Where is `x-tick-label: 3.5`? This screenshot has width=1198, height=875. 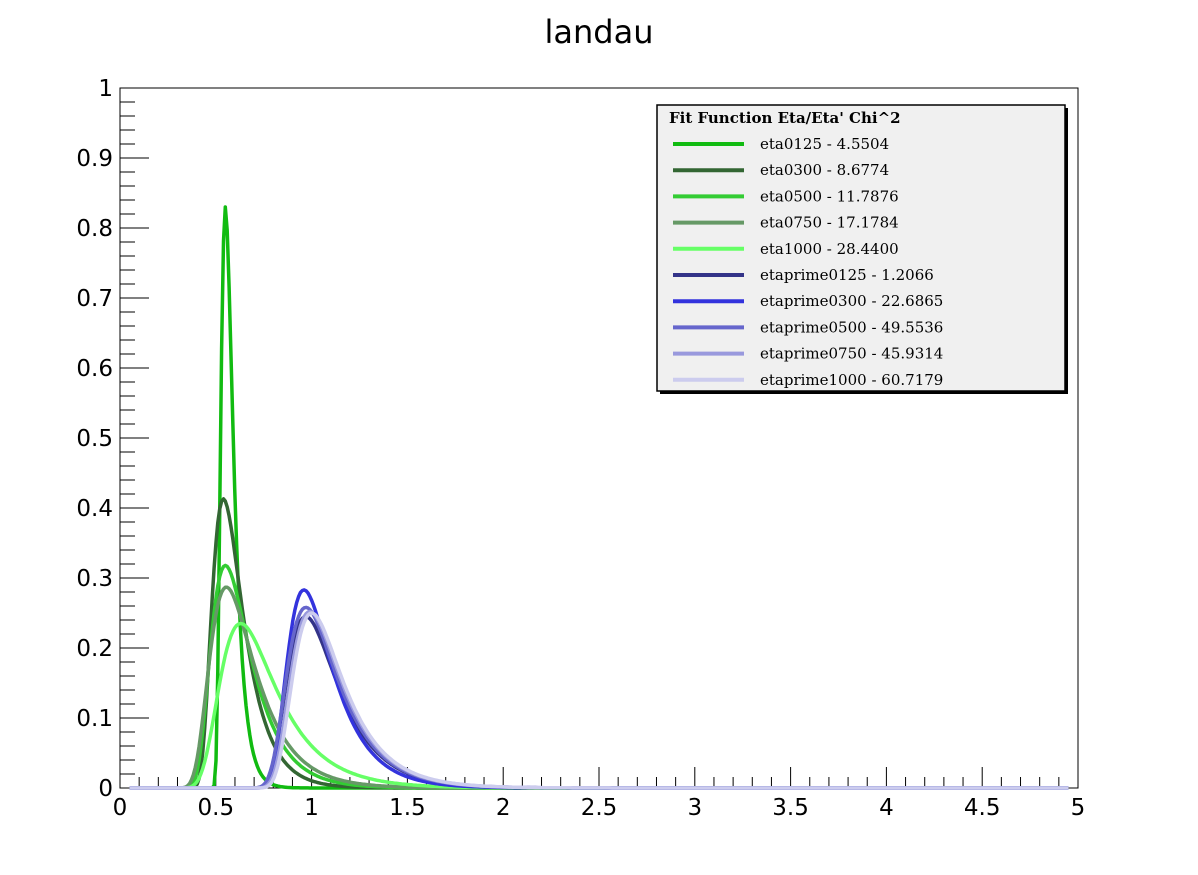 x-tick-label: 3.5 is located at coordinates (790, 808).